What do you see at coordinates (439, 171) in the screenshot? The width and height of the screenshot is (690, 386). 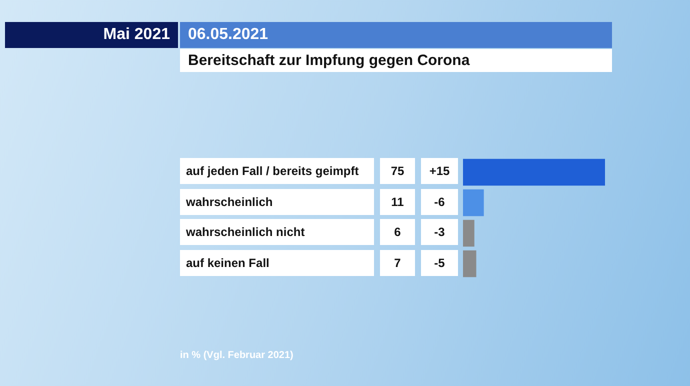 I see `text: +15` at bounding box center [439, 171].